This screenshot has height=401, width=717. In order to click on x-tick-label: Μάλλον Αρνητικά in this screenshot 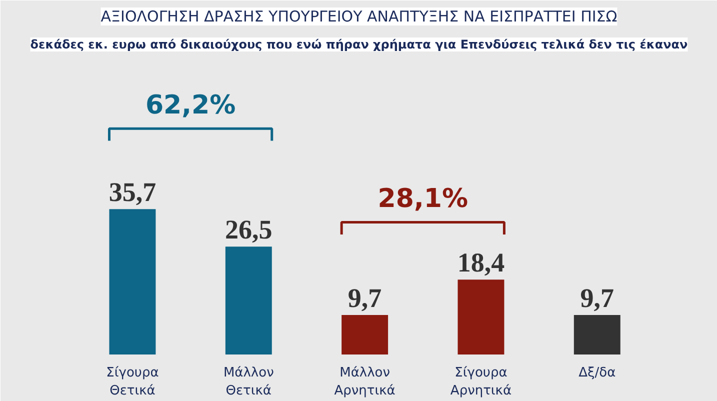, I will do `click(365, 382)`.